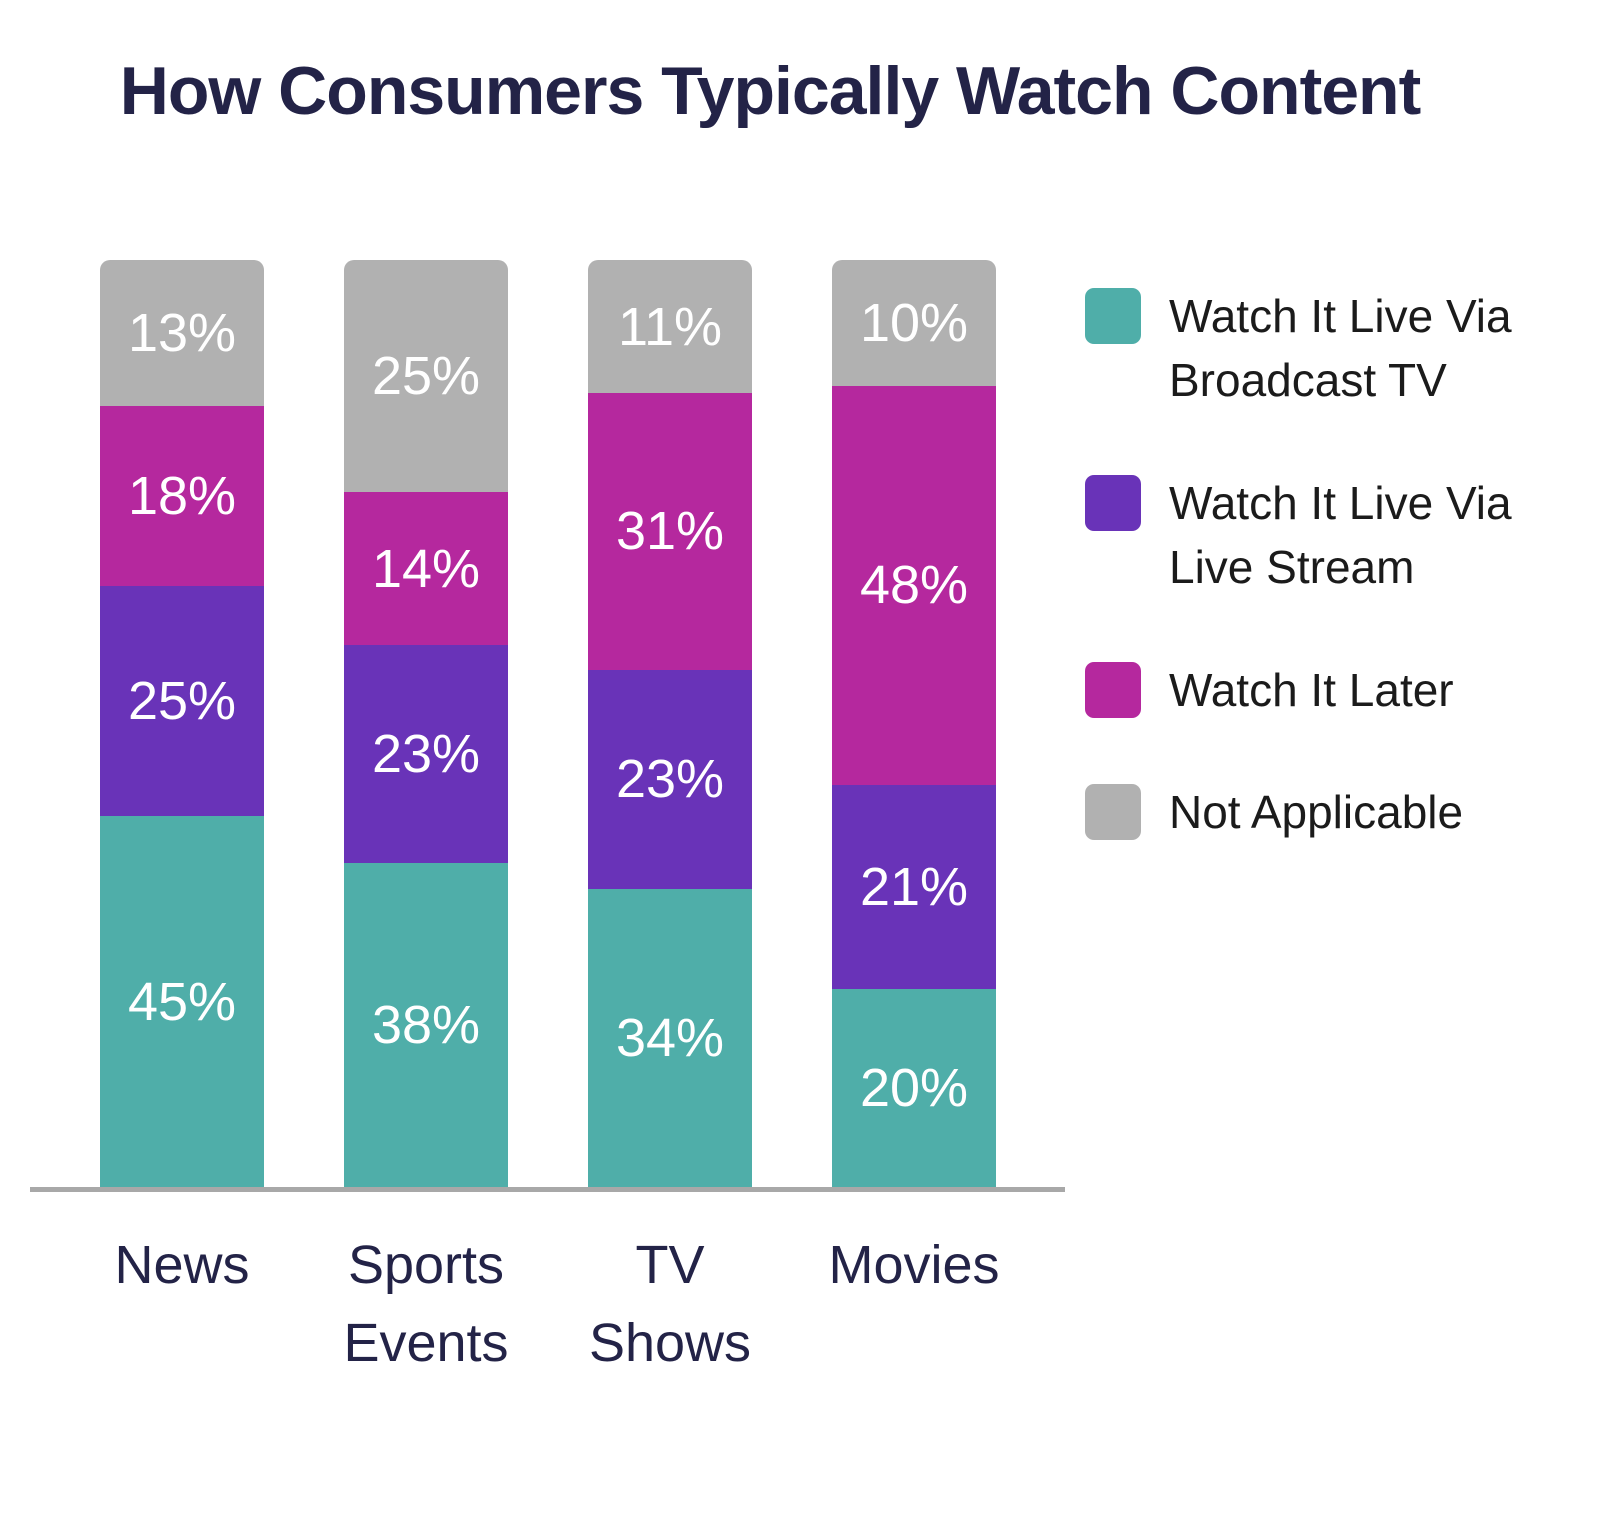 Image resolution: width=1600 pixels, height=1527 pixels. I want to click on segment-not-applicable-sports-events: 25%, so click(426, 376).